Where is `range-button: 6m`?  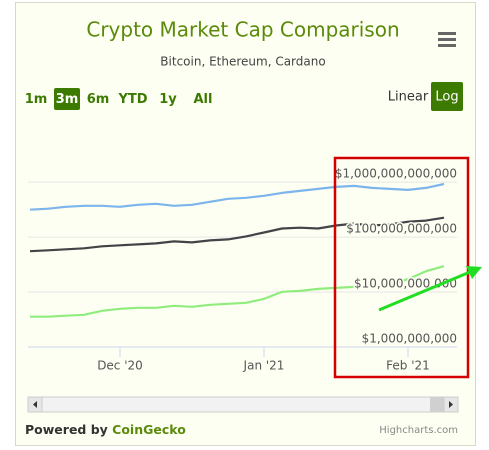
range-button: 6m is located at coordinates (98, 99).